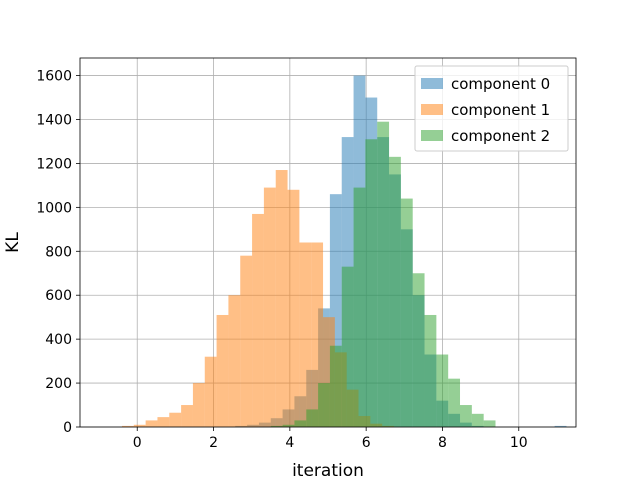  What do you see at coordinates (328, 470) in the screenshot?
I see `x-axis-label: iteration` at bounding box center [328, 470].